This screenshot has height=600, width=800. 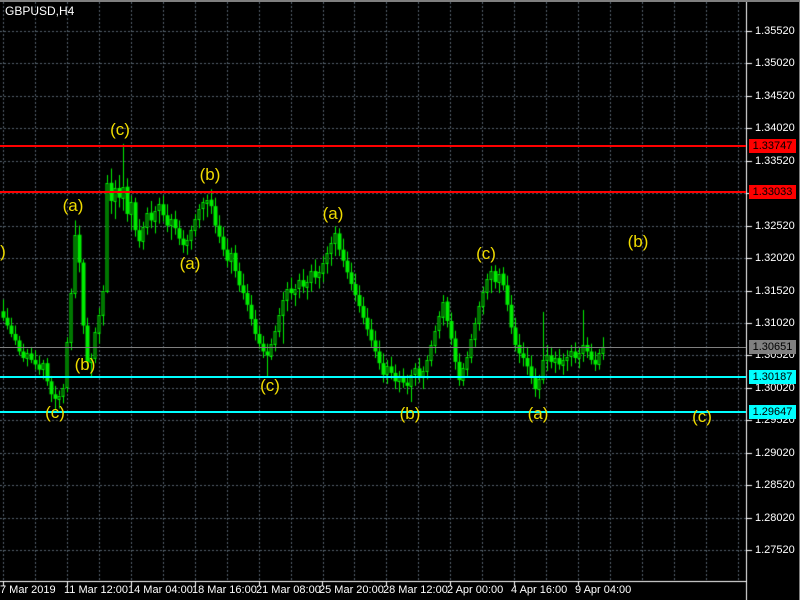 I want to click on price-tag-resistance-upper: 1.33747, so click(x=772, y=146).